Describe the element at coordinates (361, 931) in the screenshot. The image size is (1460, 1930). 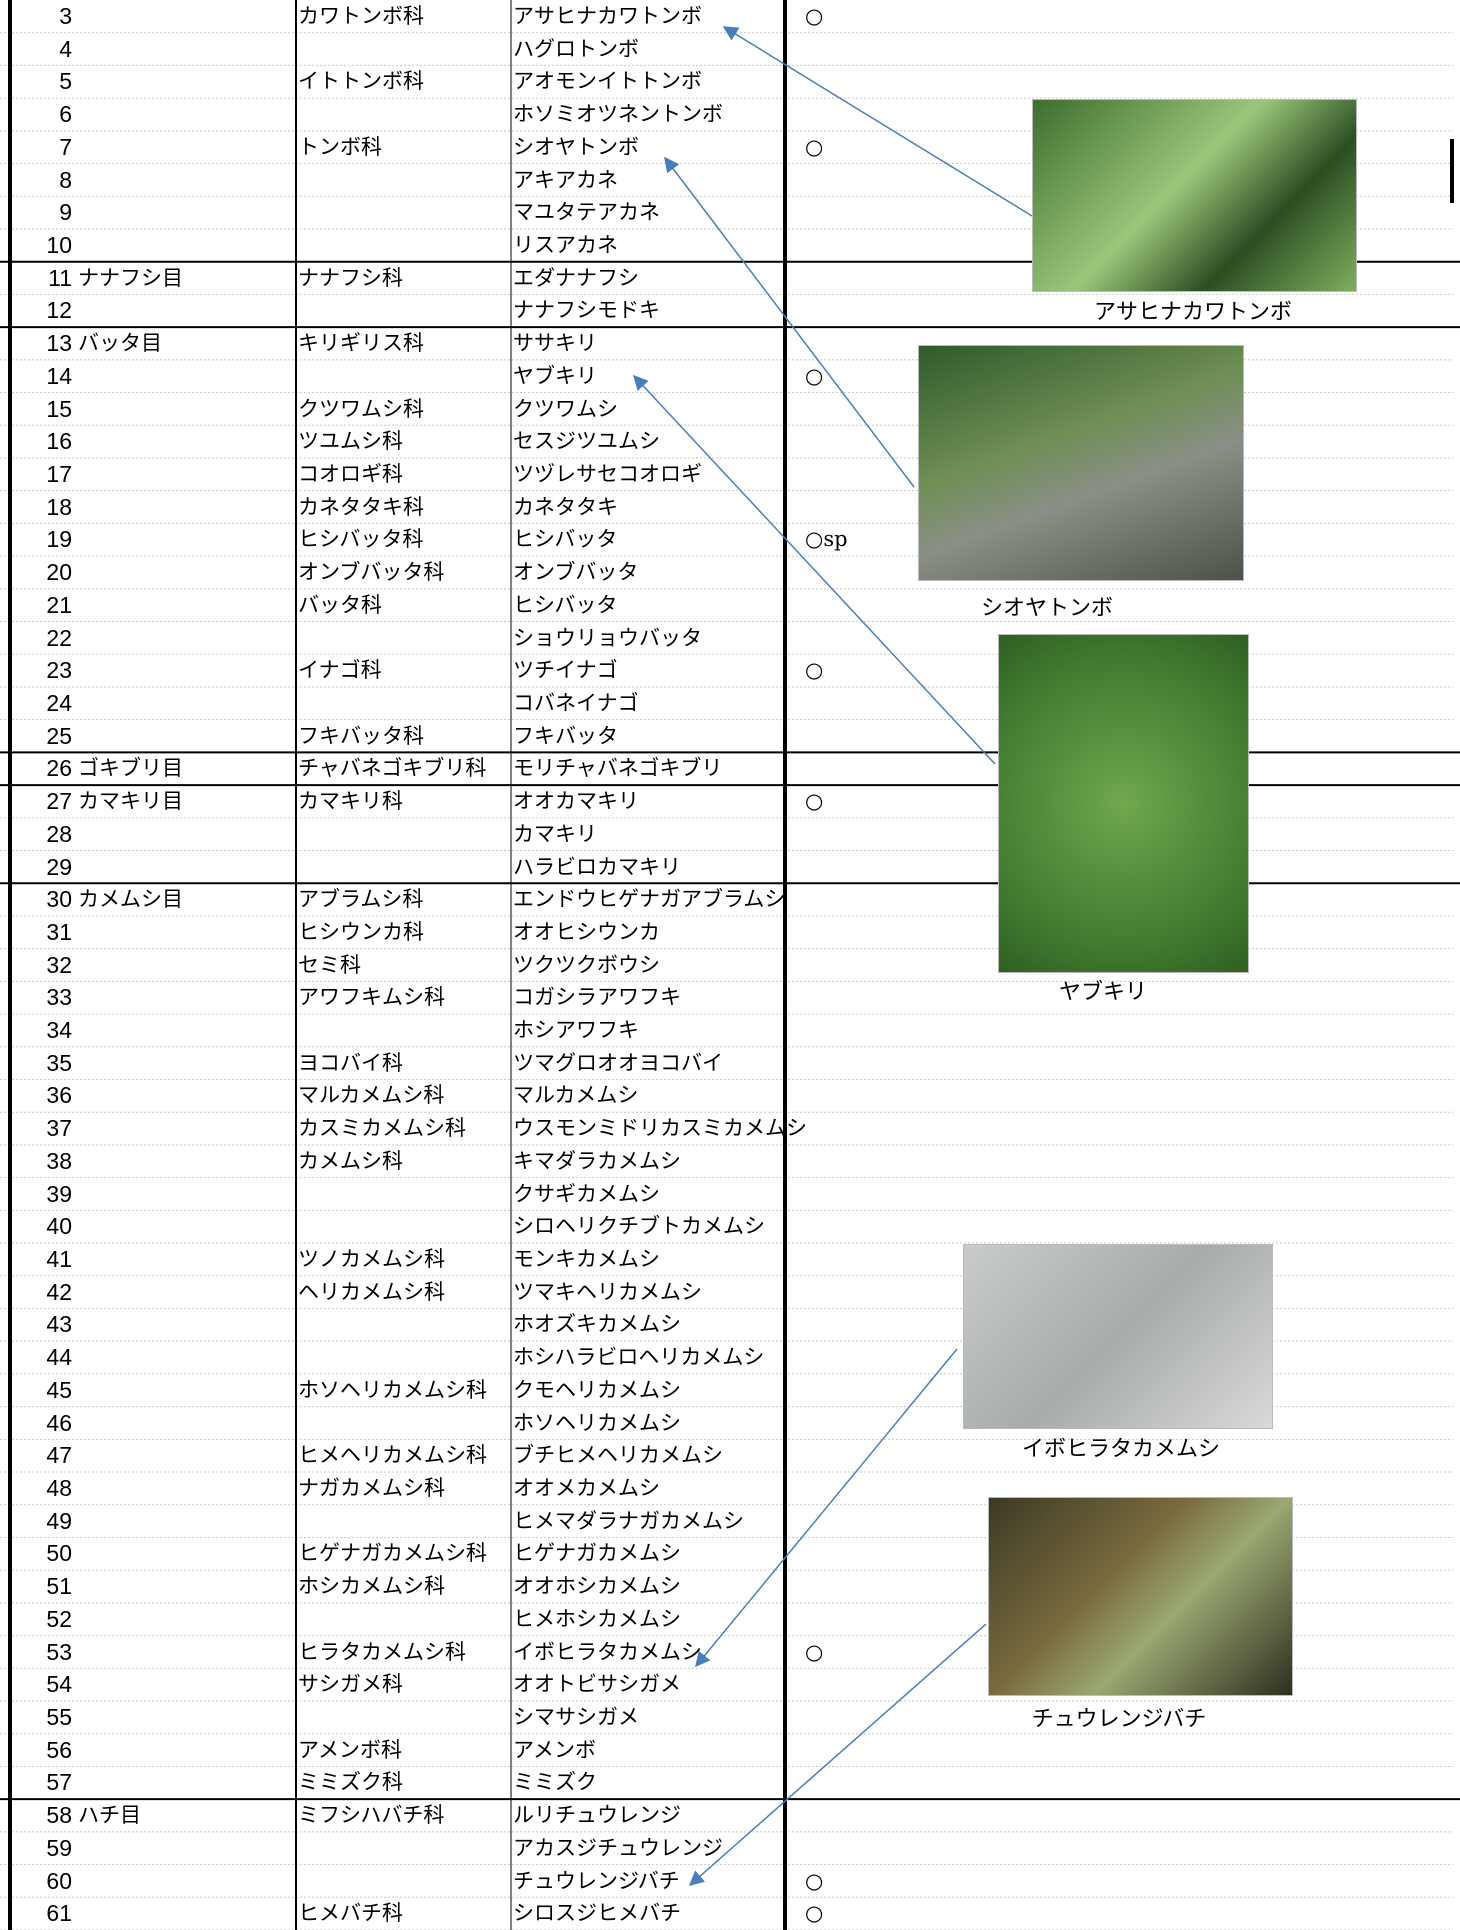
I see `family: ヒシウンカ科` at that location.